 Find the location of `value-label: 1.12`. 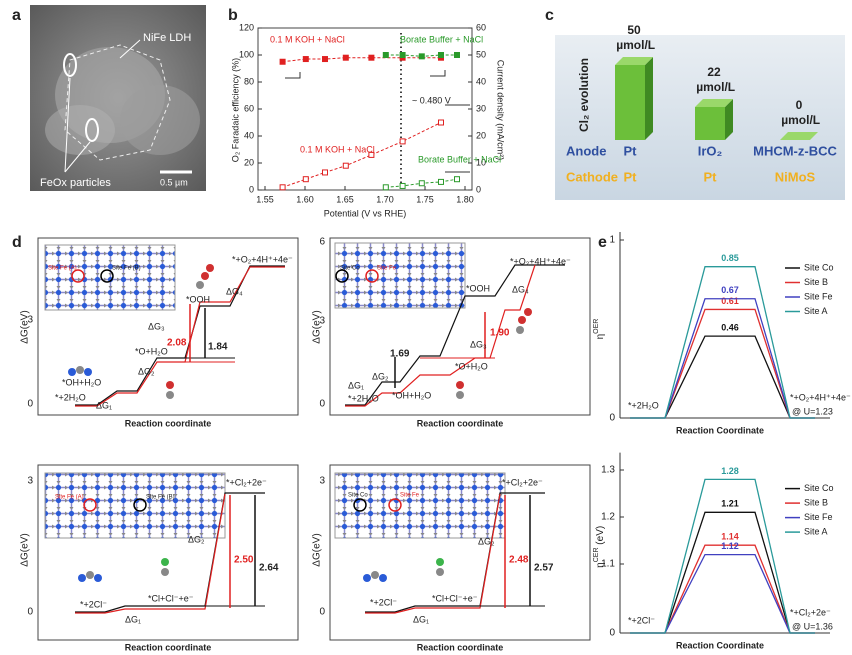

value-label: 1.12 is located at coordinates (730, 546).